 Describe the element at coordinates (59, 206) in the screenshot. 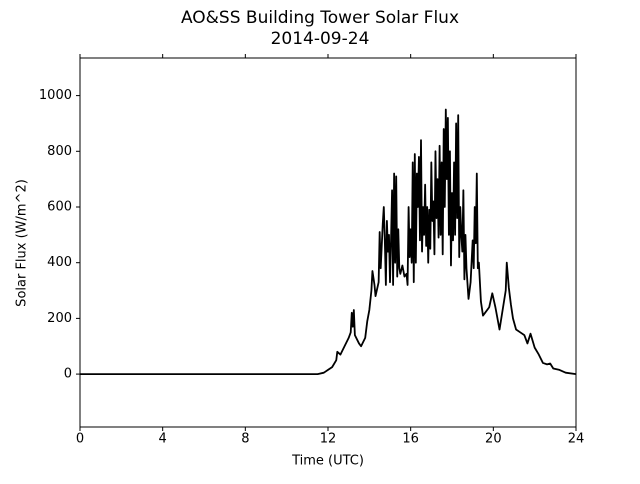

I see `y-tick-label: 600` at that location.